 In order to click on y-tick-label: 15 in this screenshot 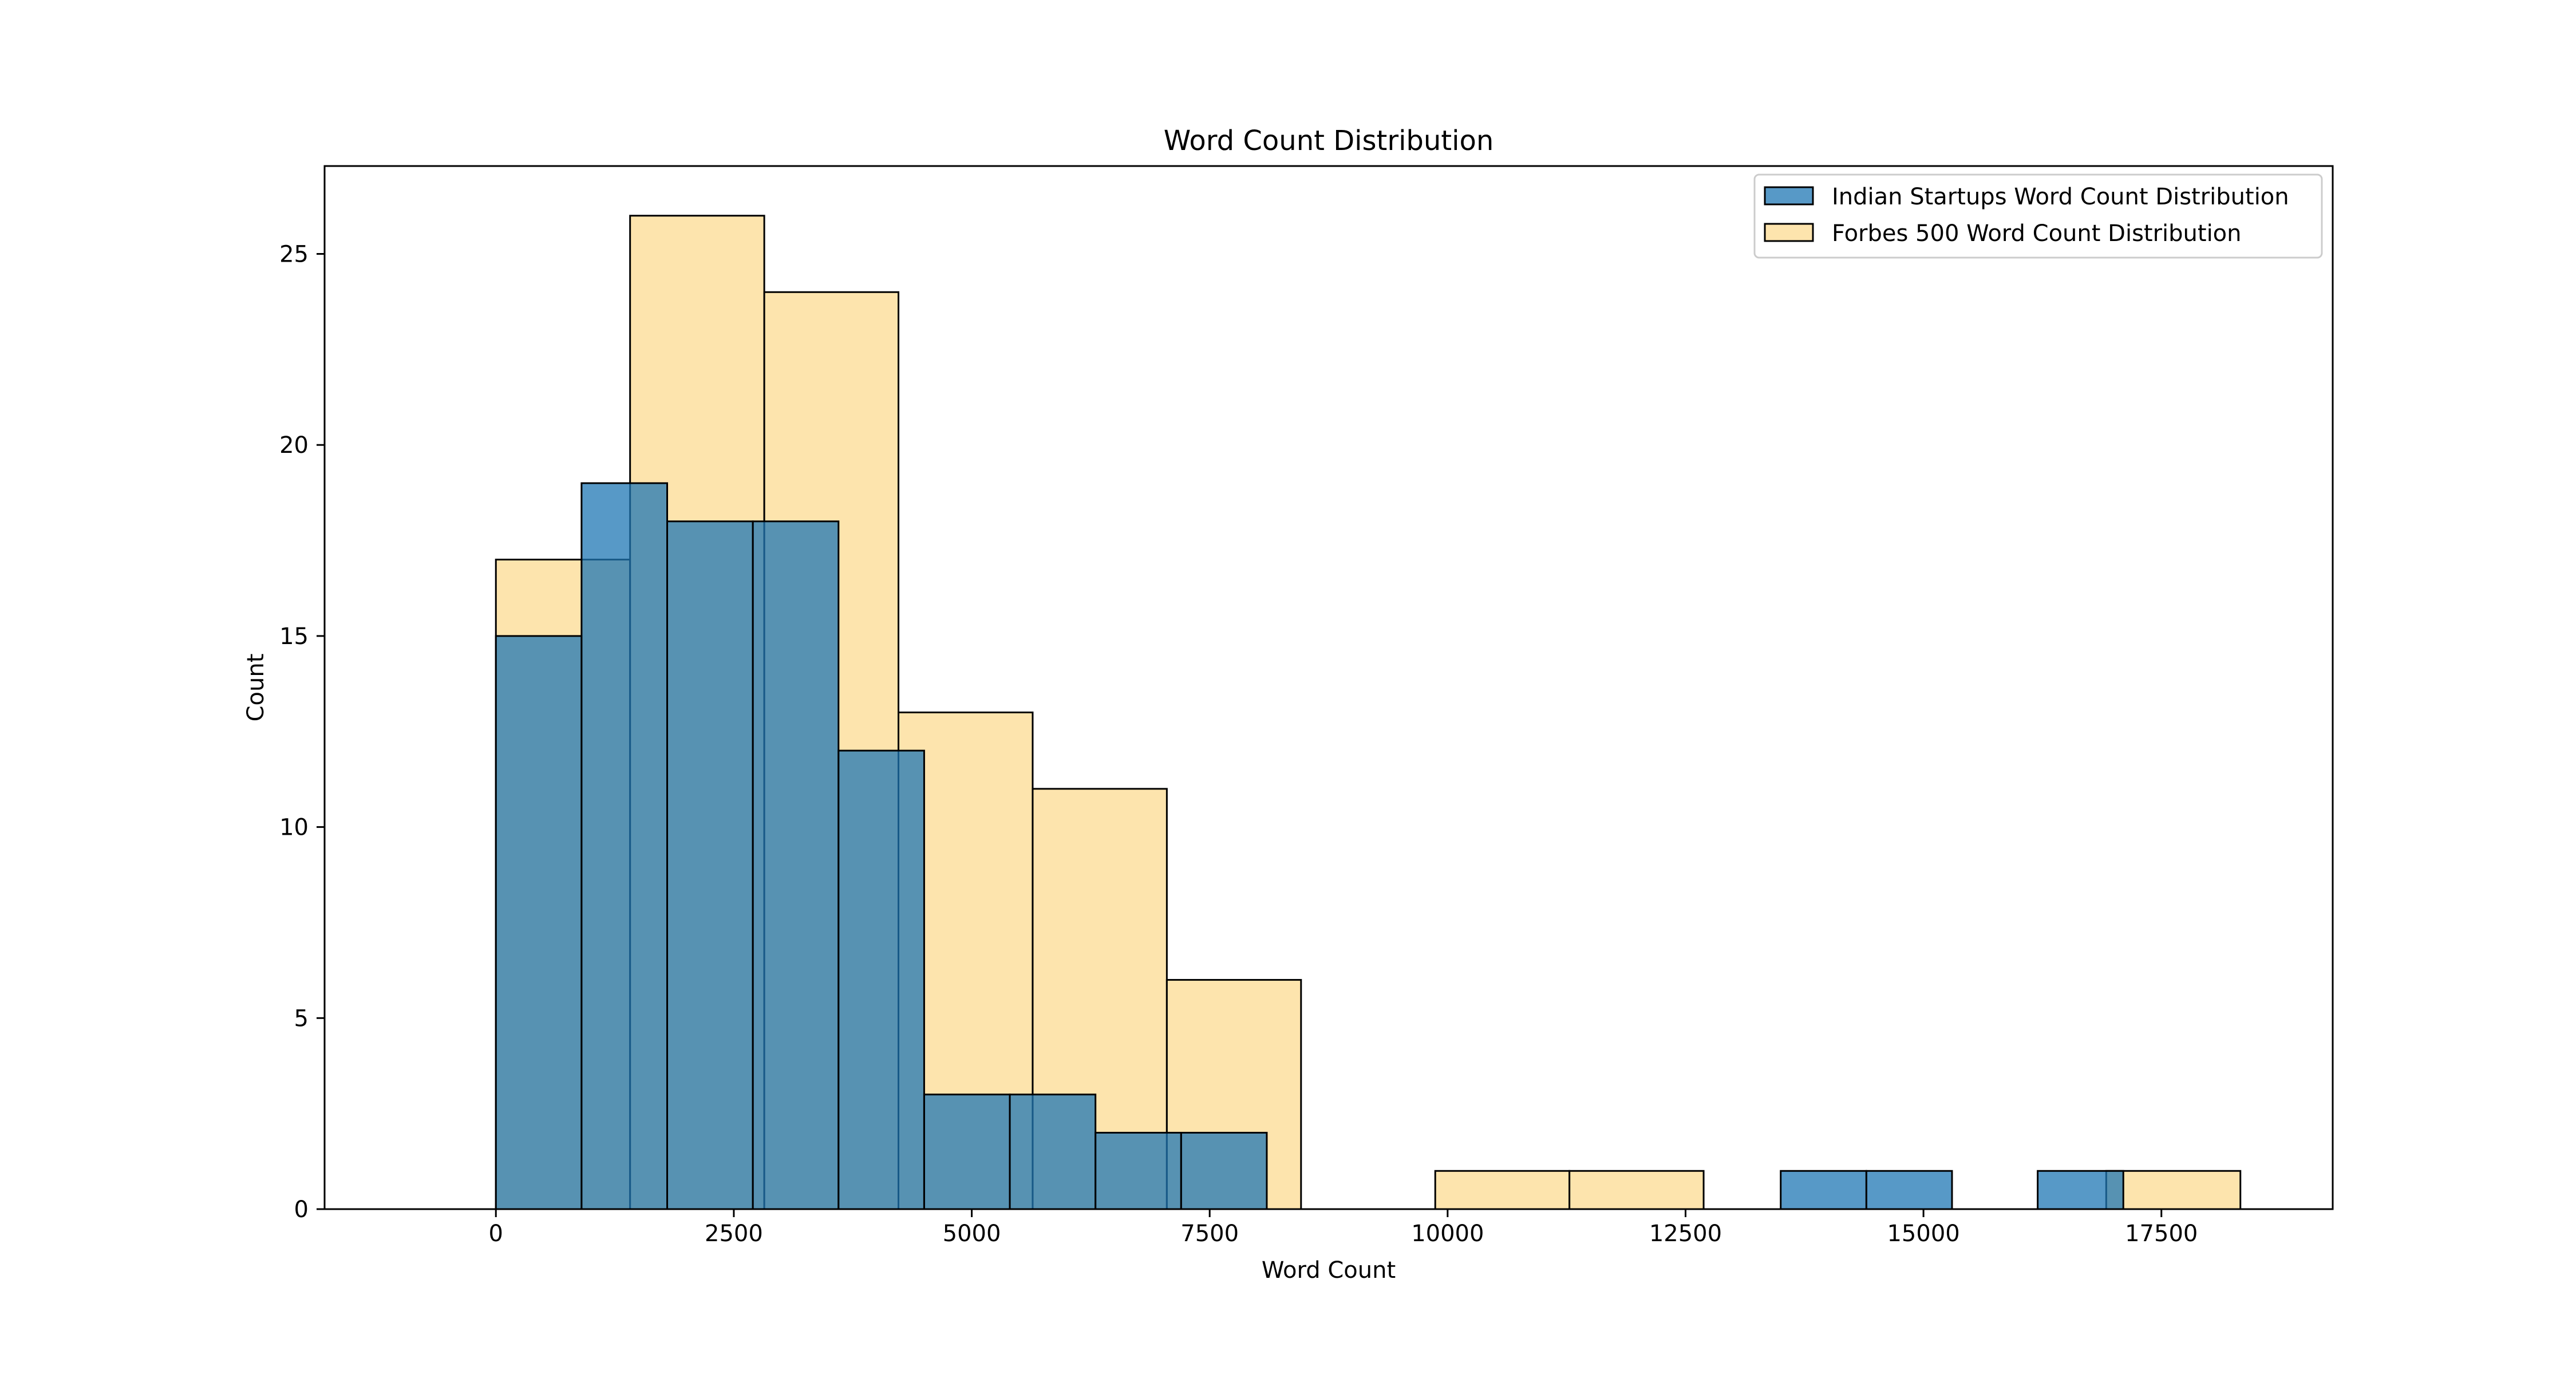, I will do `click(294, 637)`.